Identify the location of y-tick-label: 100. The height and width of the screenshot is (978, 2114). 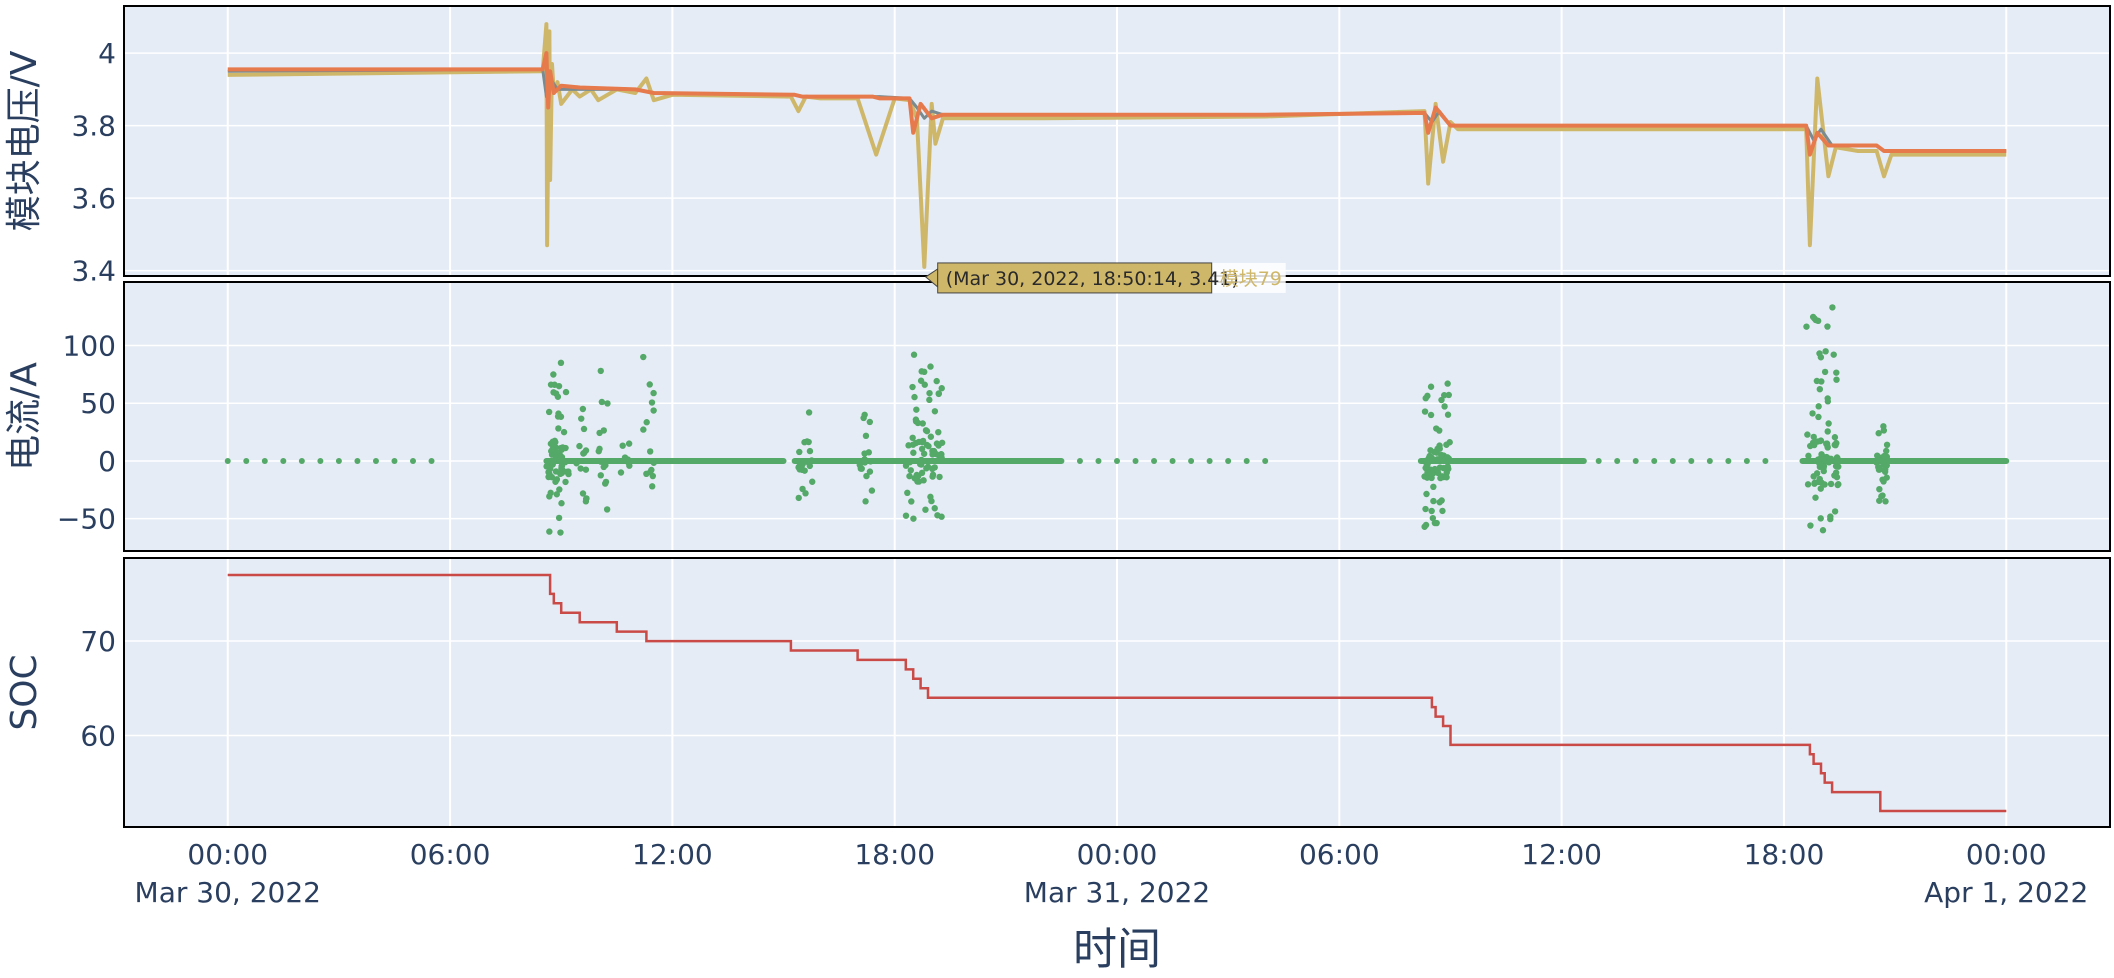
(89, 345).